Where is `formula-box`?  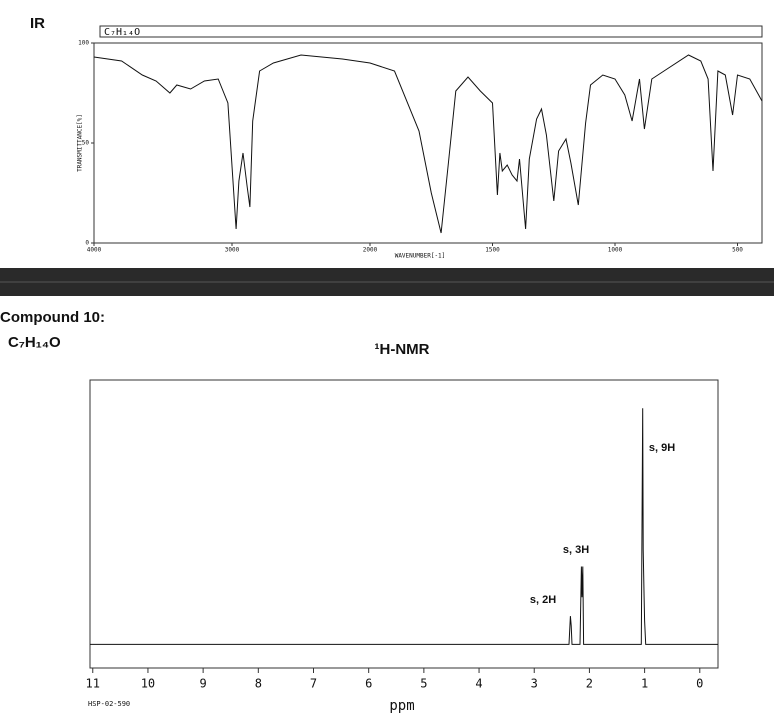
formula-box is located at coordinates (431, 31).